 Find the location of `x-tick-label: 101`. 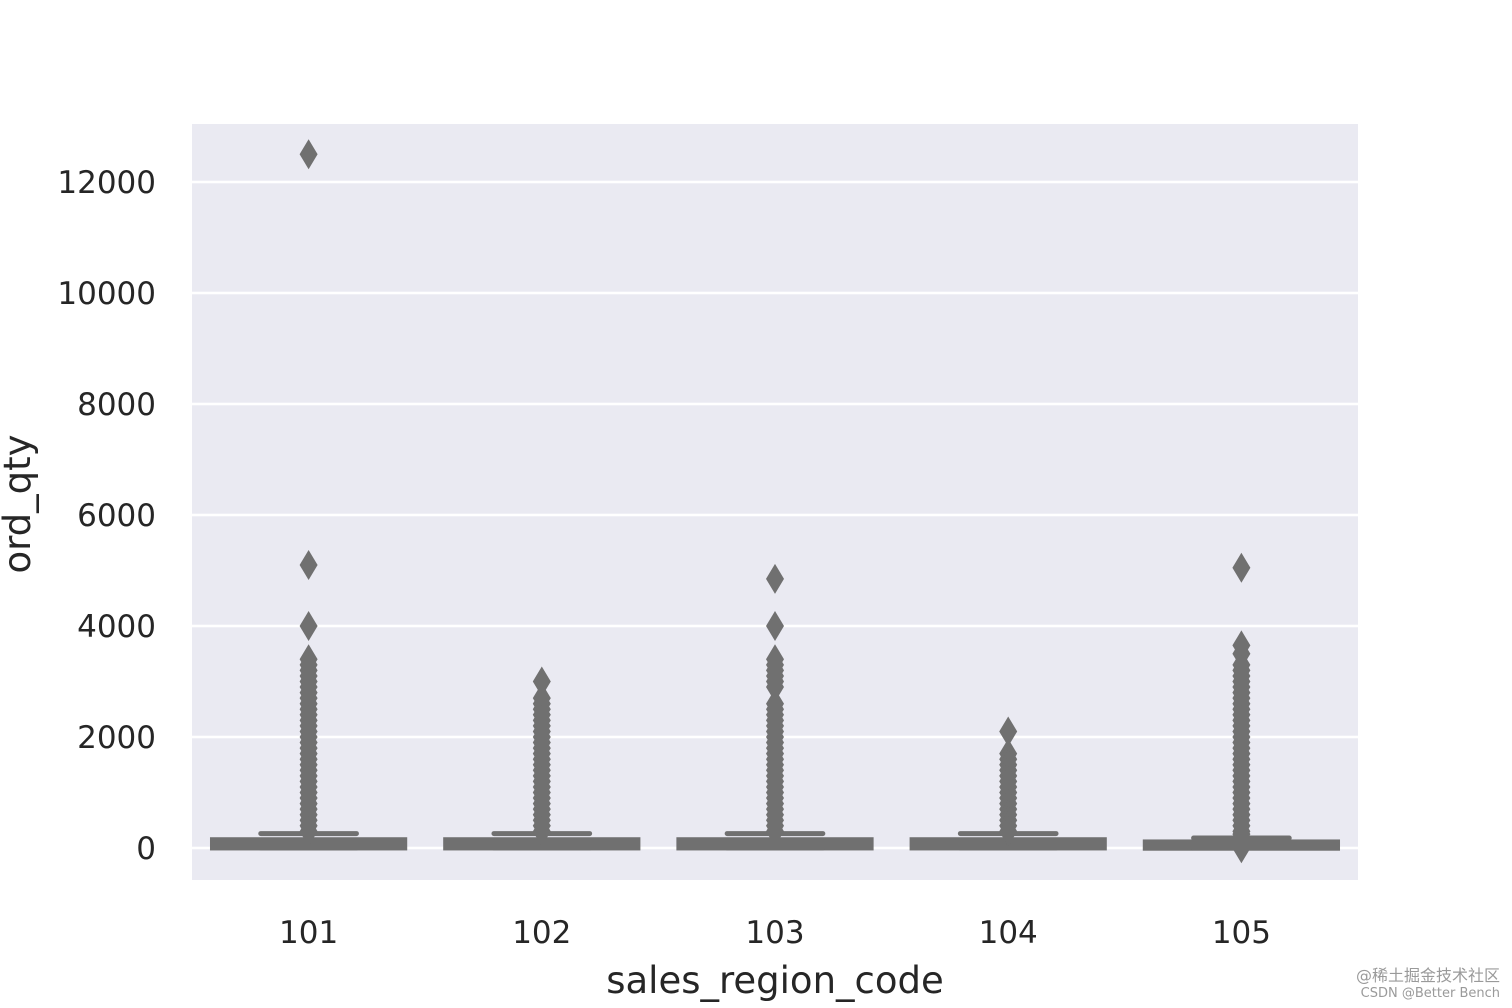

x-tick-label: 101 is located at coordinates (308, 933).